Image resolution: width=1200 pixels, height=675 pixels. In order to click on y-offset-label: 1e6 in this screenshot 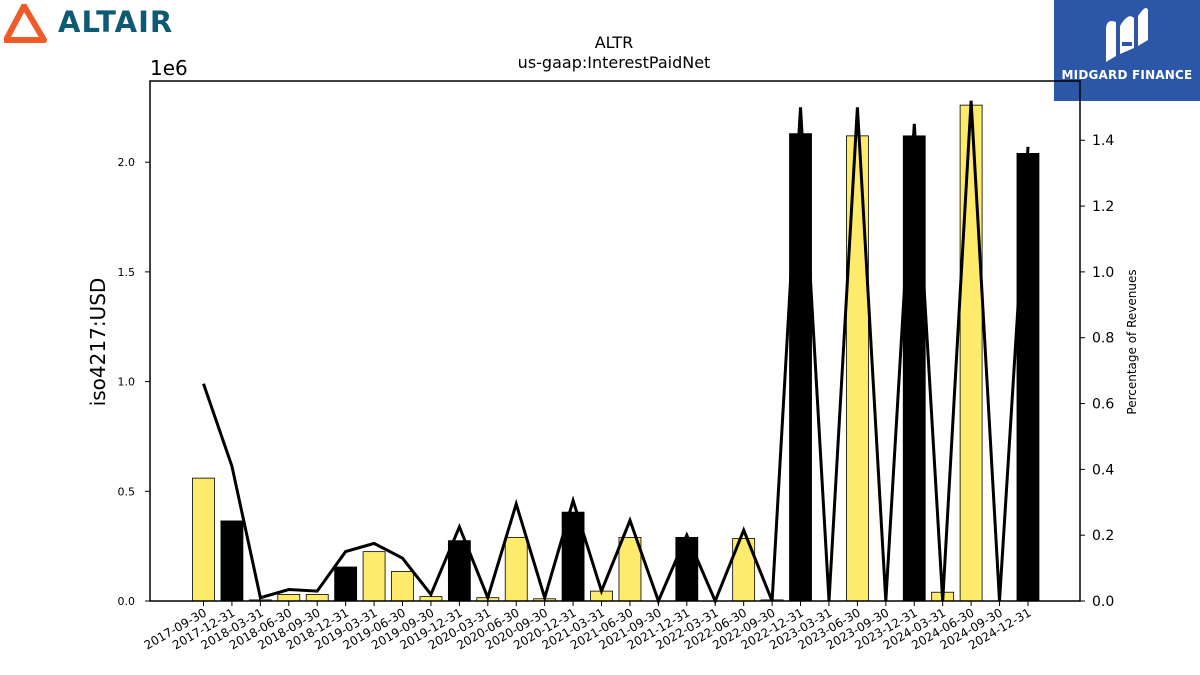, I will do `click(169, 68)`.